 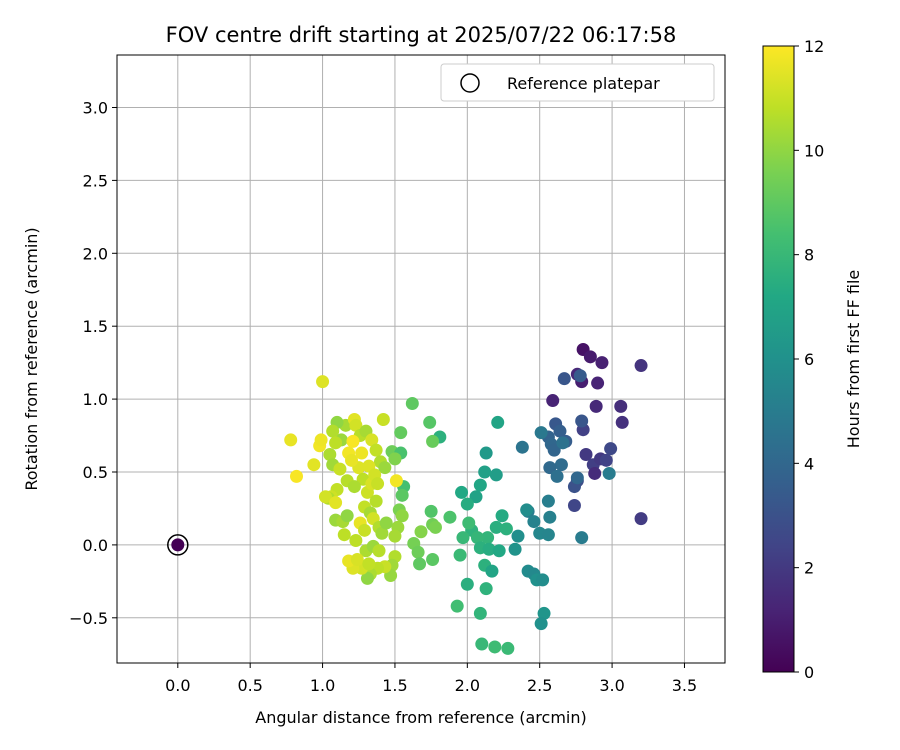 What do you see at coordinates (809, 568) in the screenshot?
I see `colorbar-tick-label: 2` at bounding box center [809, 568].